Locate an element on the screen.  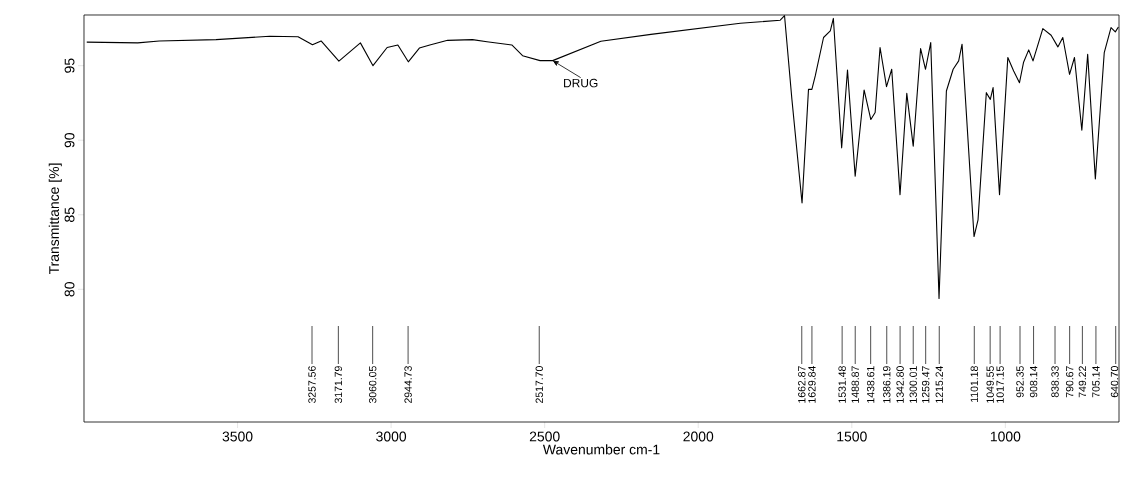
ref-line-label: 1300.01 is located at coordinates (913, 384).